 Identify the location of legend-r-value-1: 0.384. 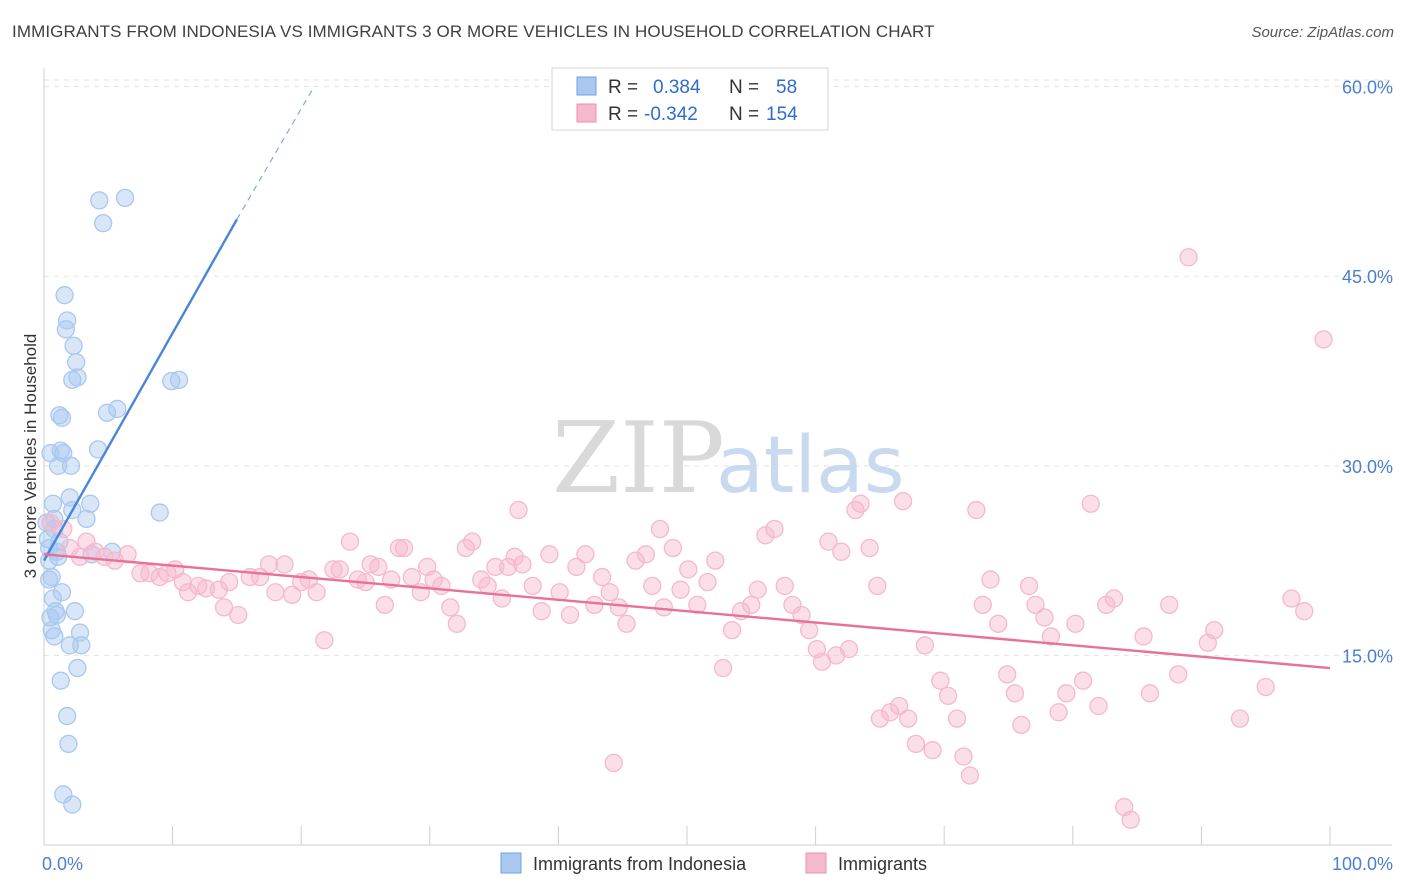
(677, 87).